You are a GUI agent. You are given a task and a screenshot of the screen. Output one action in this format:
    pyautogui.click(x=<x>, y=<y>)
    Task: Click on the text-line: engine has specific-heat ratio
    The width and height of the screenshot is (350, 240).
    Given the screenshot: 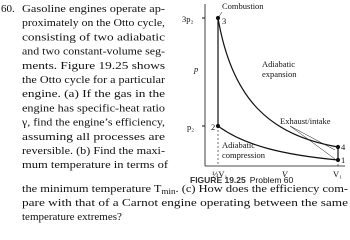 What is the action you would take?
    pyautogui.click(x=94, y=108)
    